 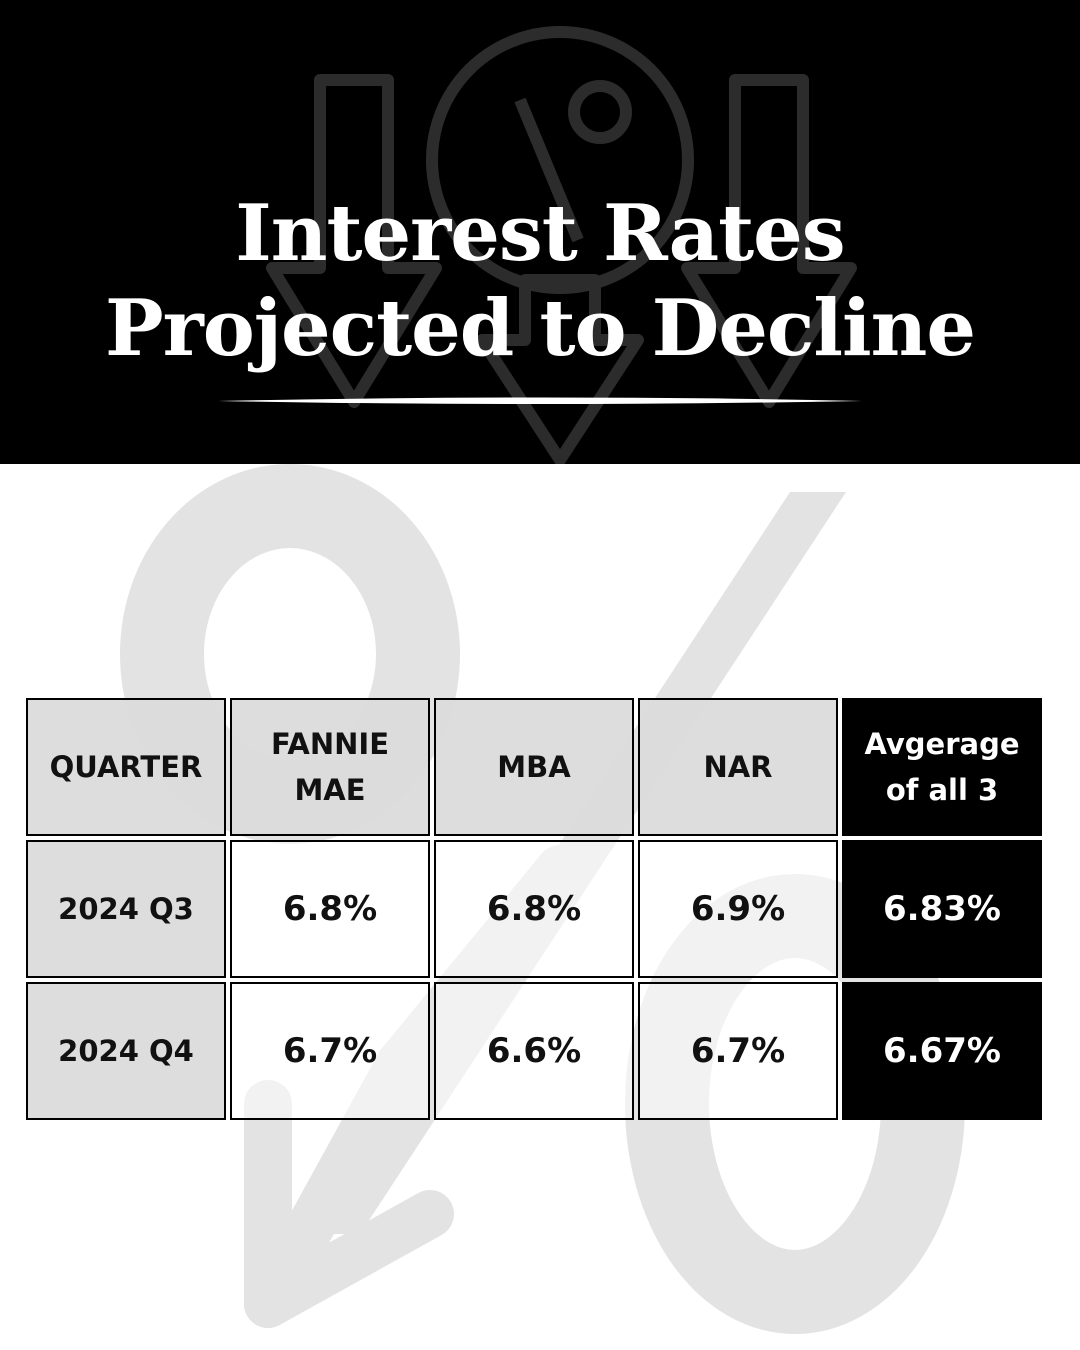 I want to click on header-label: FANNIE MAE, so click(x=330, y=767).